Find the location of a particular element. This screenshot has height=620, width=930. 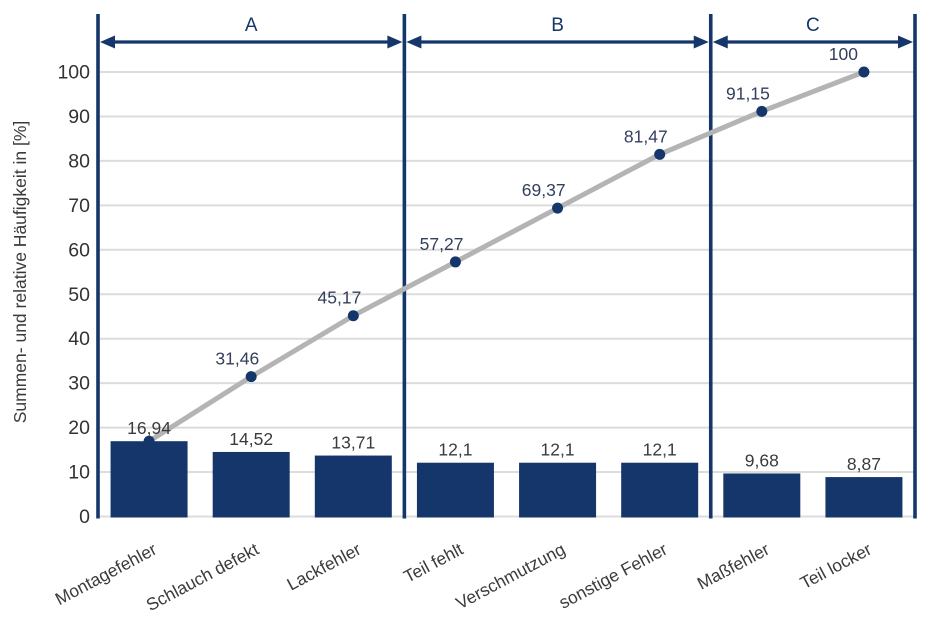

y-tick-label-20: 20 is located at coordinates (79, 428).